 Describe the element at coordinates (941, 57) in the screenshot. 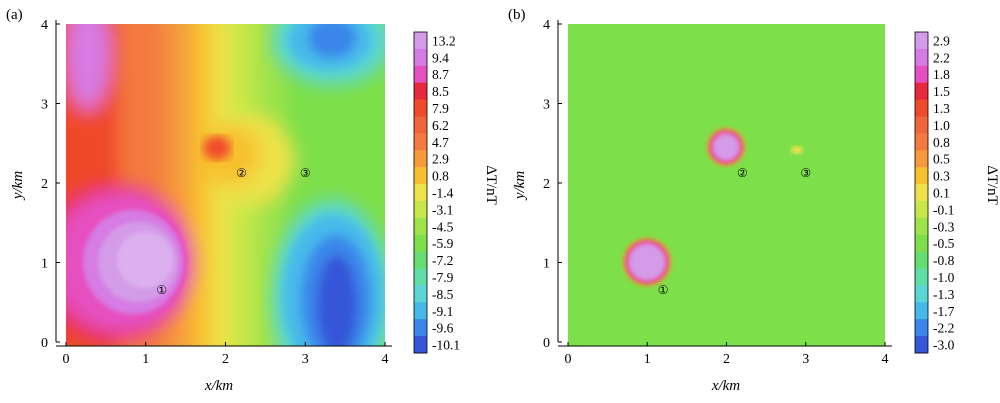

I see `colorbar-level-label: 2.2` at that location.